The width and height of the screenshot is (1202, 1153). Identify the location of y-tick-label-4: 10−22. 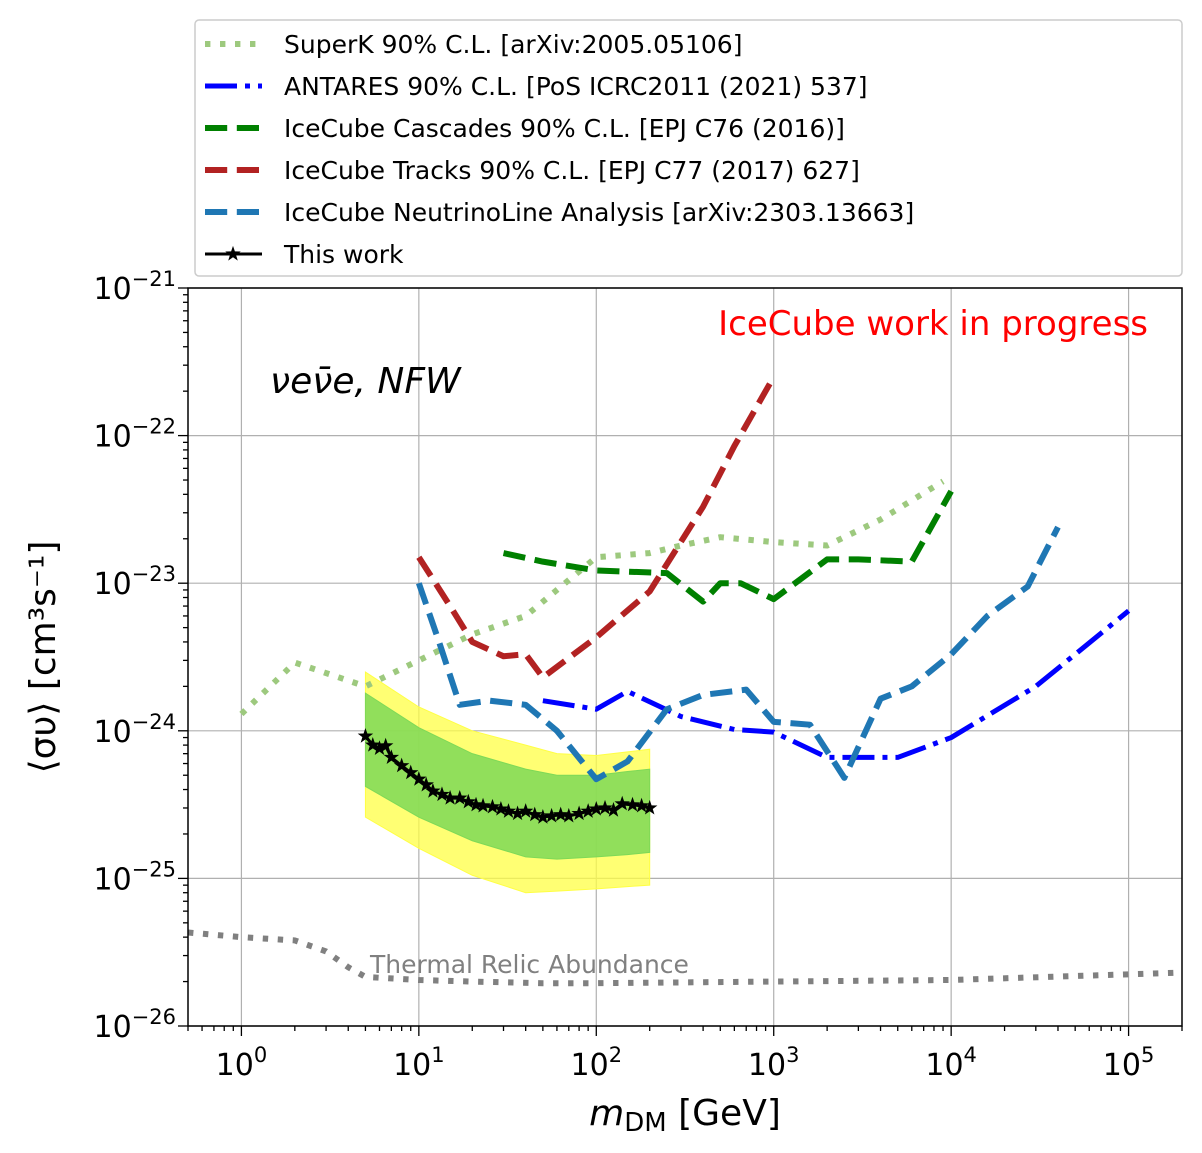
(134, 435).